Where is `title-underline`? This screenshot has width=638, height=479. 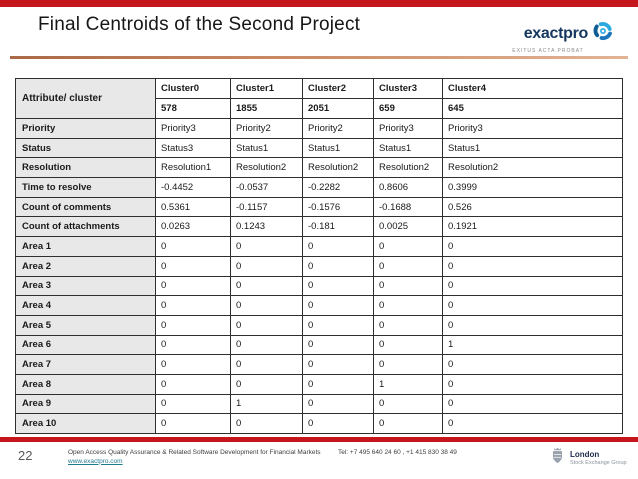
title-underline is located at coordinates (319, 57).